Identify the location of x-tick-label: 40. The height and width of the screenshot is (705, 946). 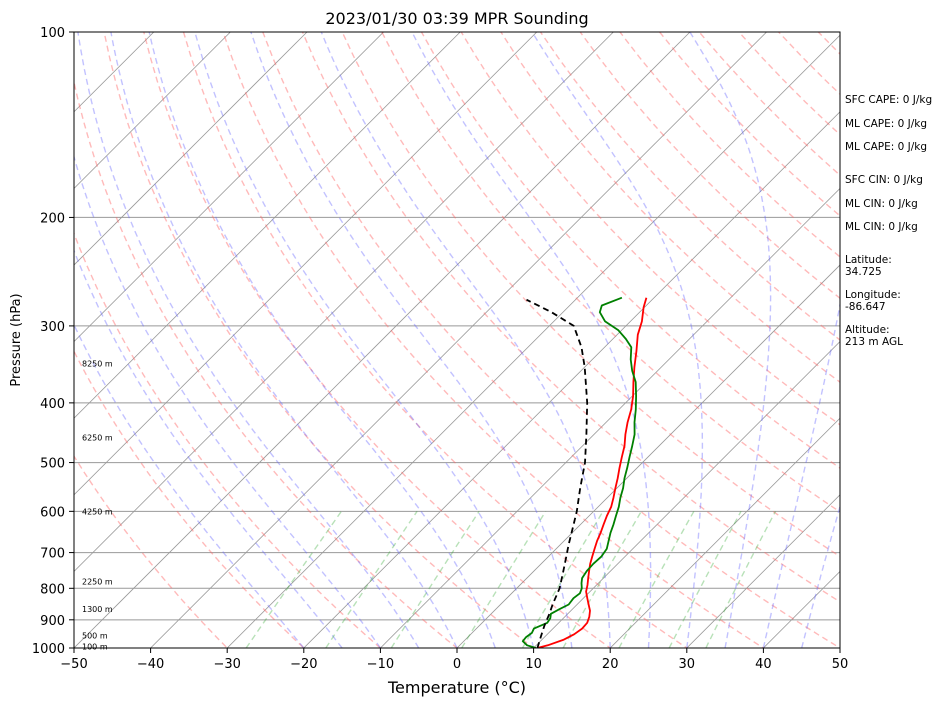
(763, 664).